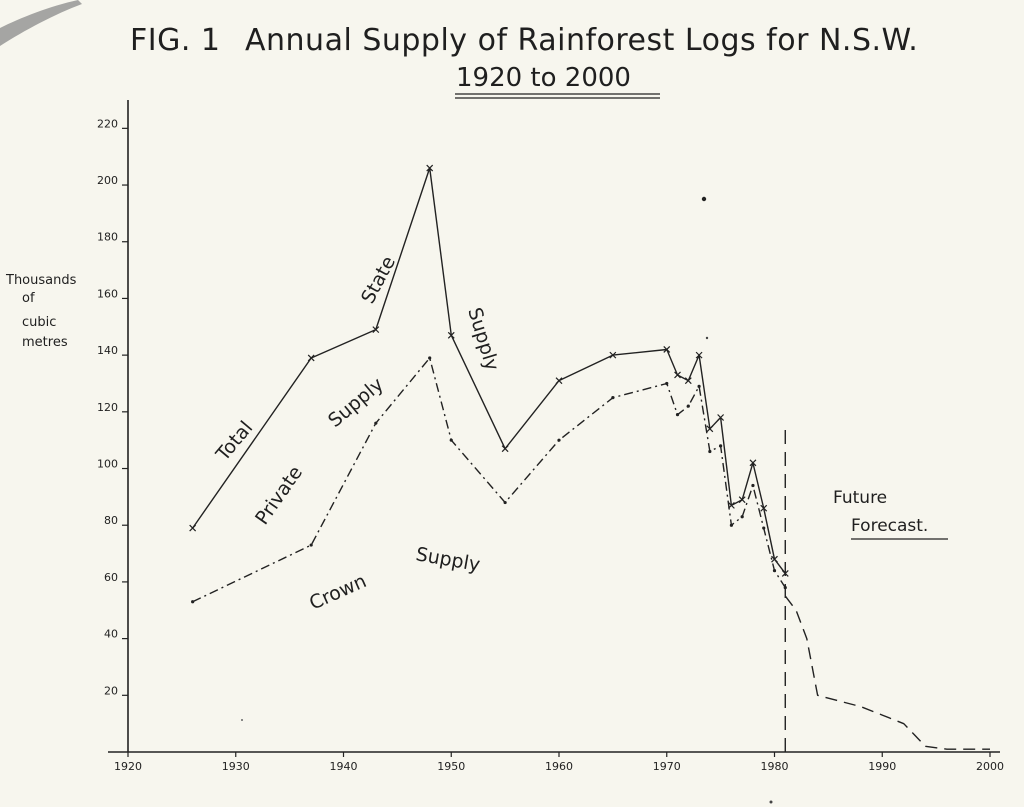 The width and height of the screenshot is (1024, 807). Describe the element at coordinates (378, 280) in the screenshot. I see `annotation-state: State` at that location.